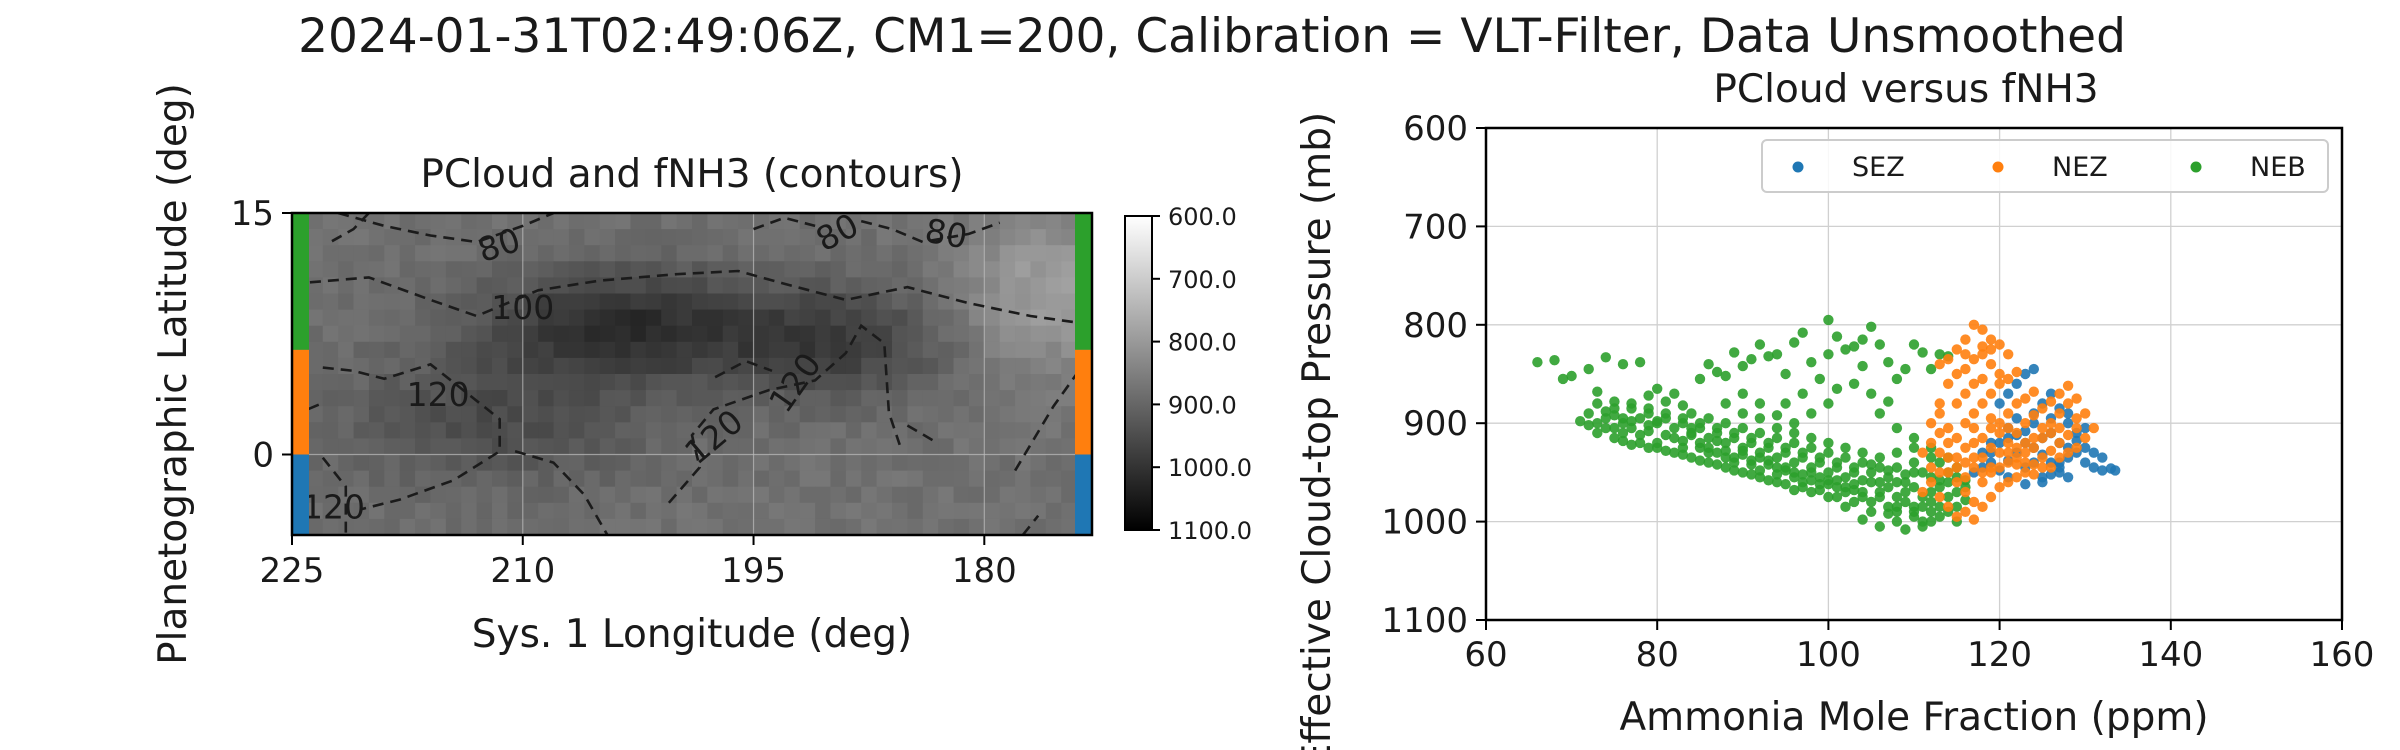 The width and height of the screenshot is (2400, 750). What do you see at coordinates (1751, 424) in the screenshot?
I see `series-neb` at bounding box center [1751, 424].